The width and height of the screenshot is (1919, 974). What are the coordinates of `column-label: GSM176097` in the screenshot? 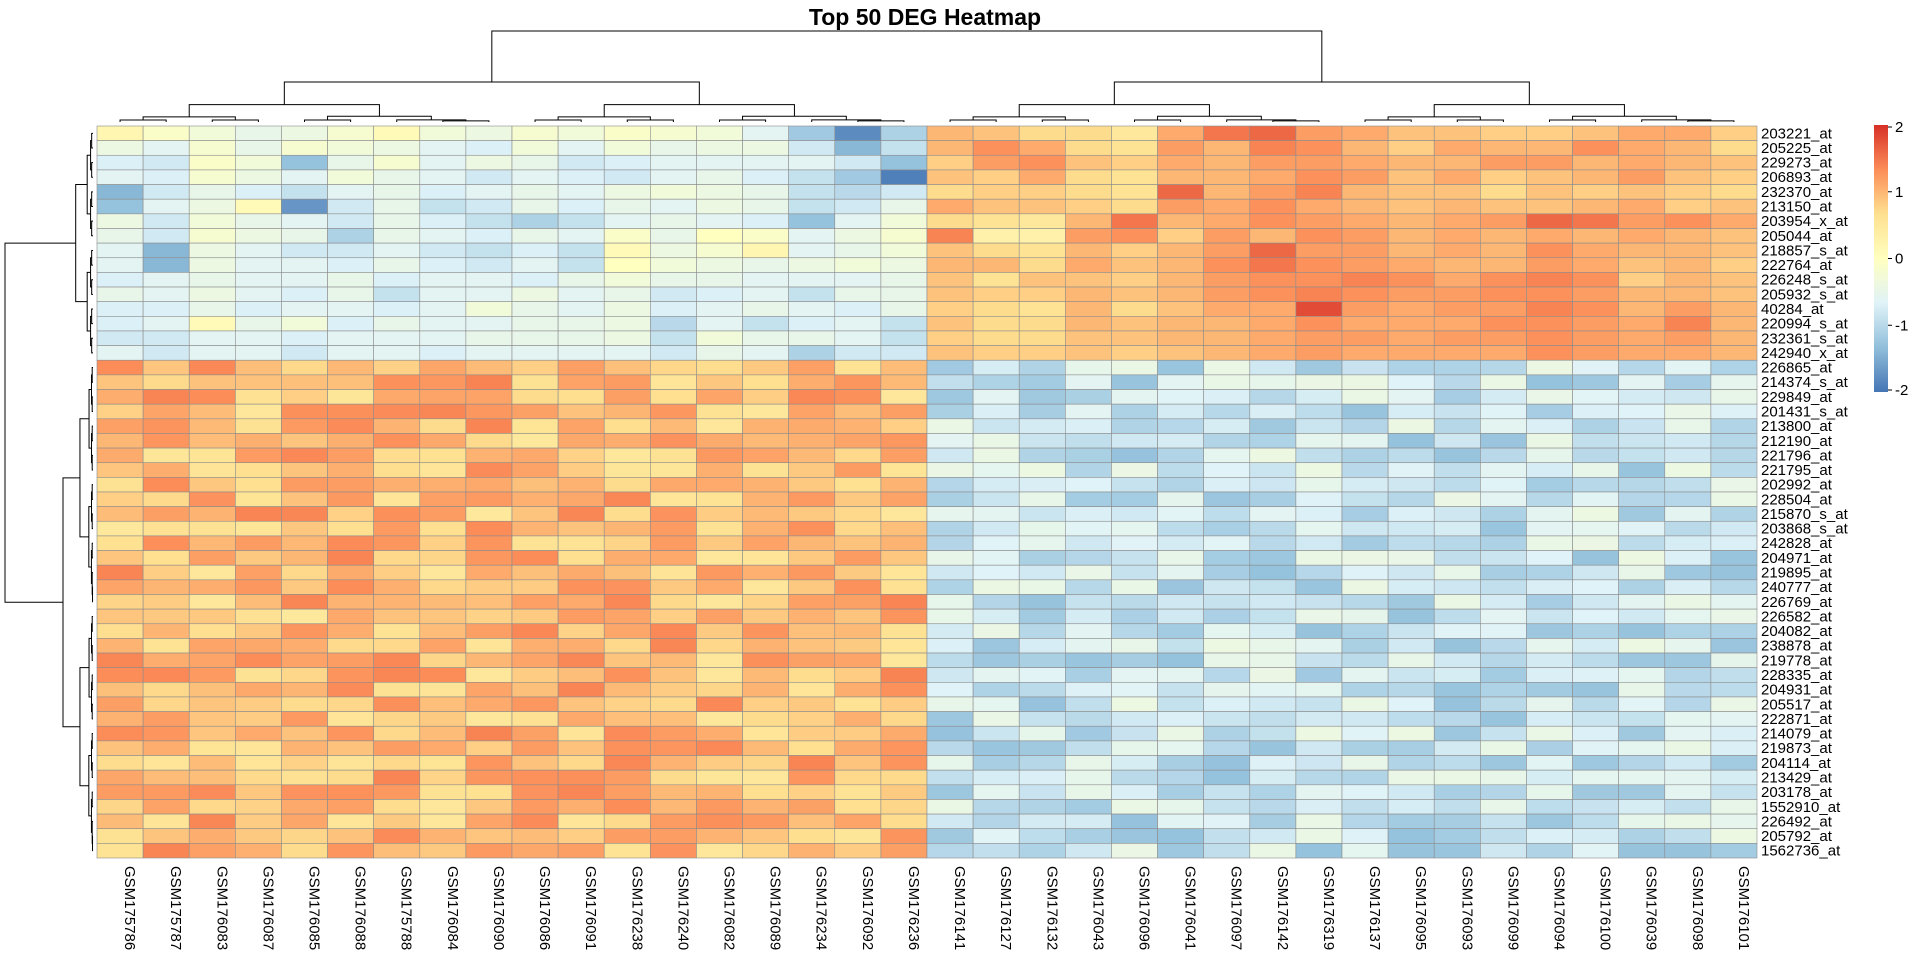 It's located at (1236, 908).